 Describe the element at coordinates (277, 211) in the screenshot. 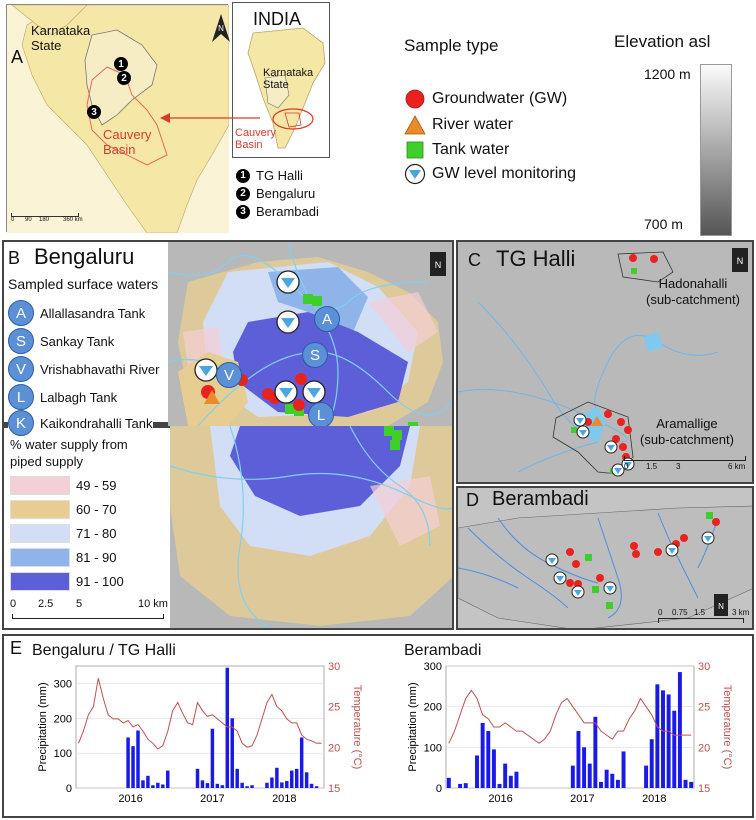

I see `site-item: 3 Berambadi` at that location.